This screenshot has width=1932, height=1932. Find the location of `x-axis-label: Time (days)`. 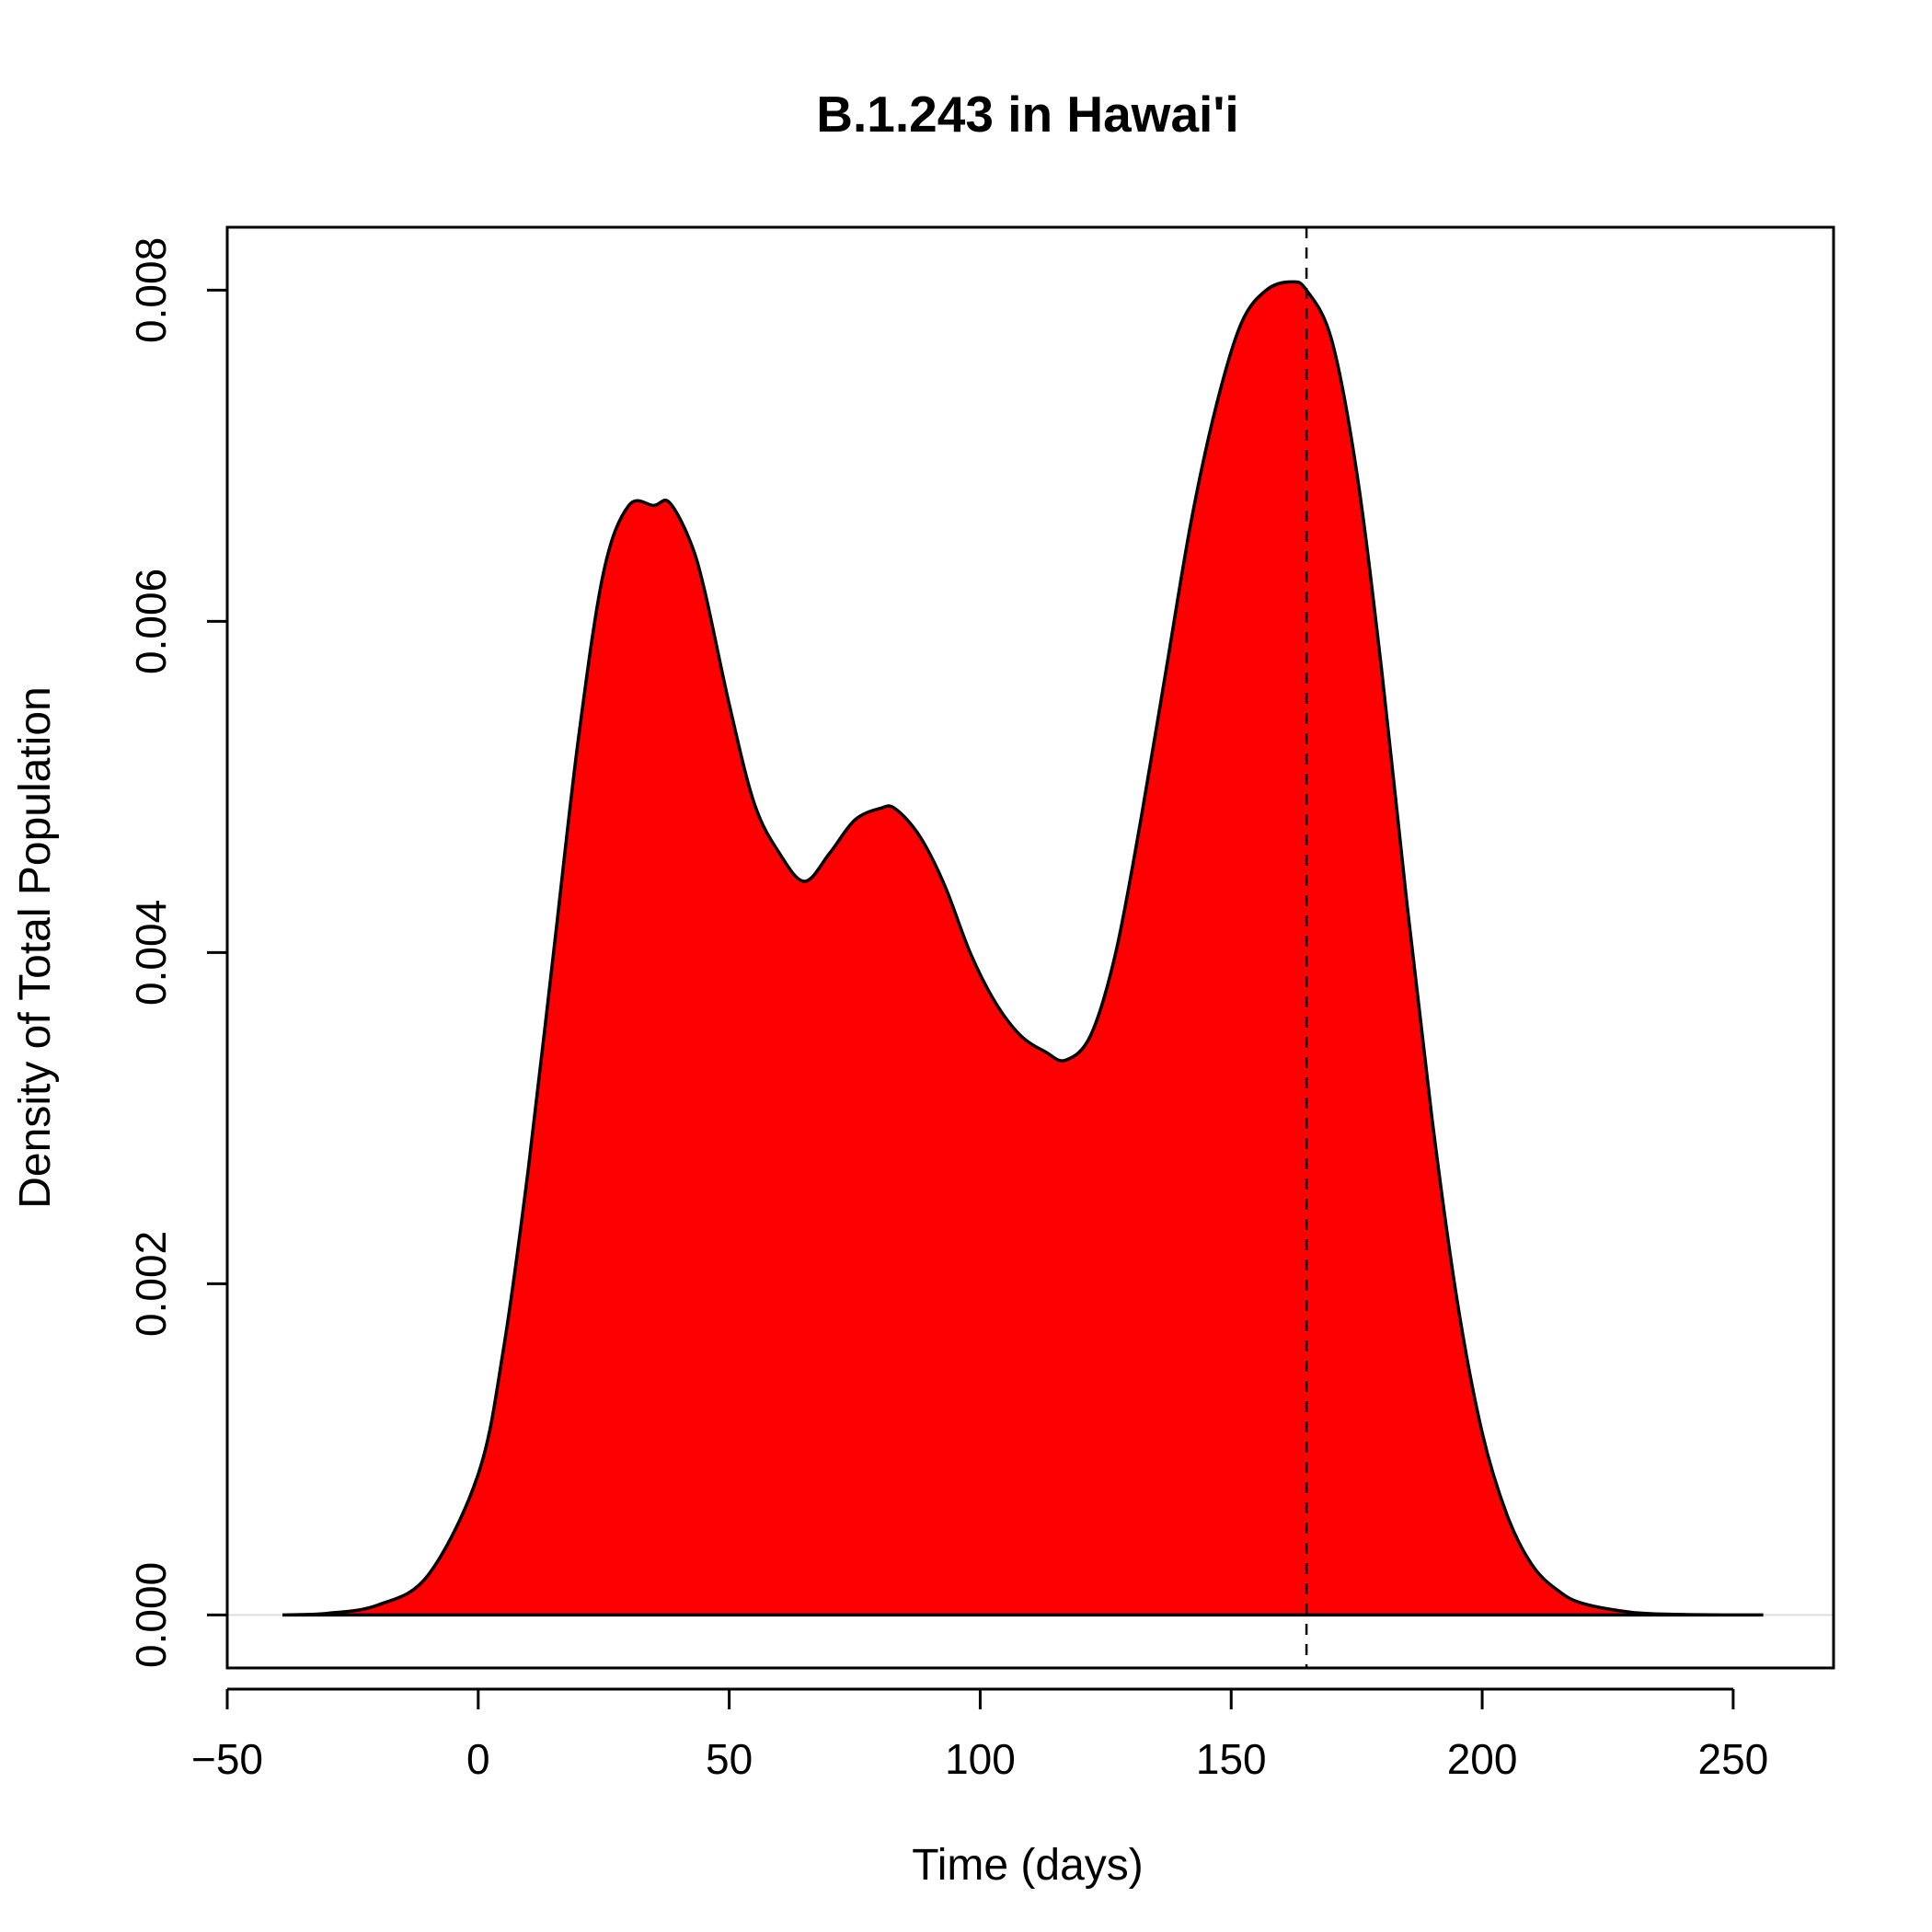

x-axis-label: Time (days) is located at coordinates (1028, 1865).